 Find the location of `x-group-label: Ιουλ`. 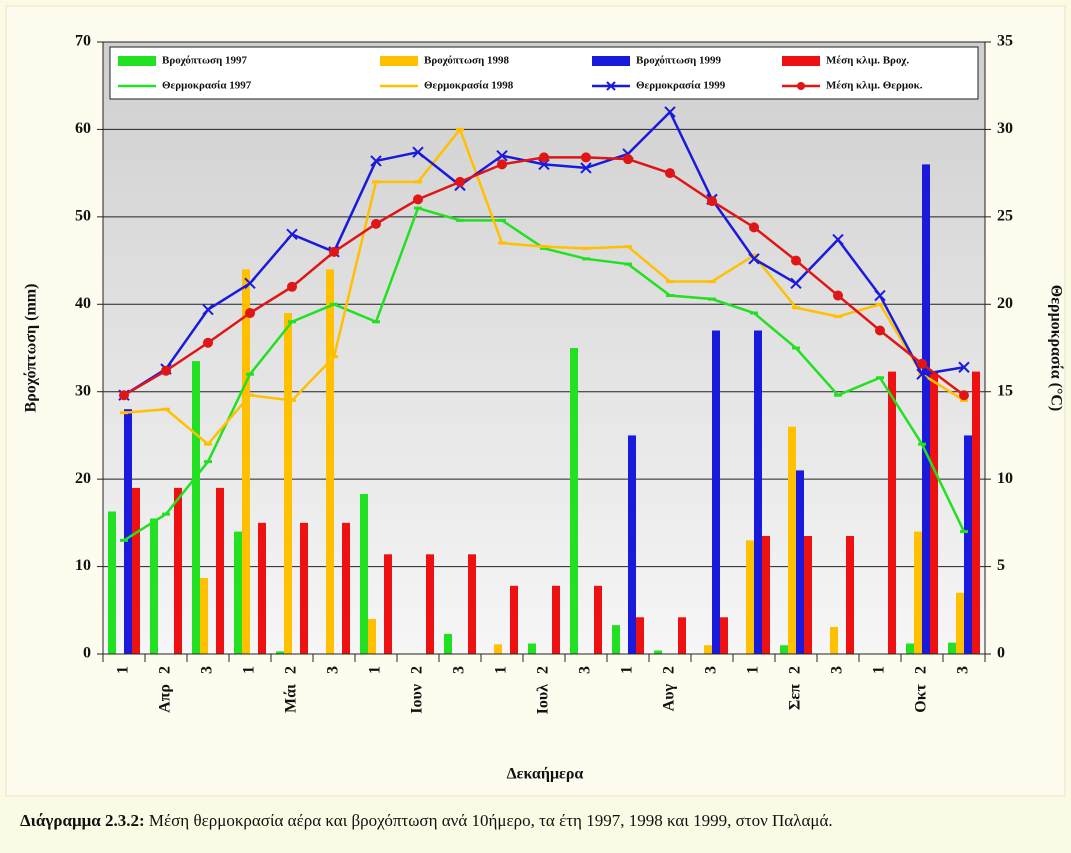

x-group-label: Ιουλ is located at coordinates (543, 699).